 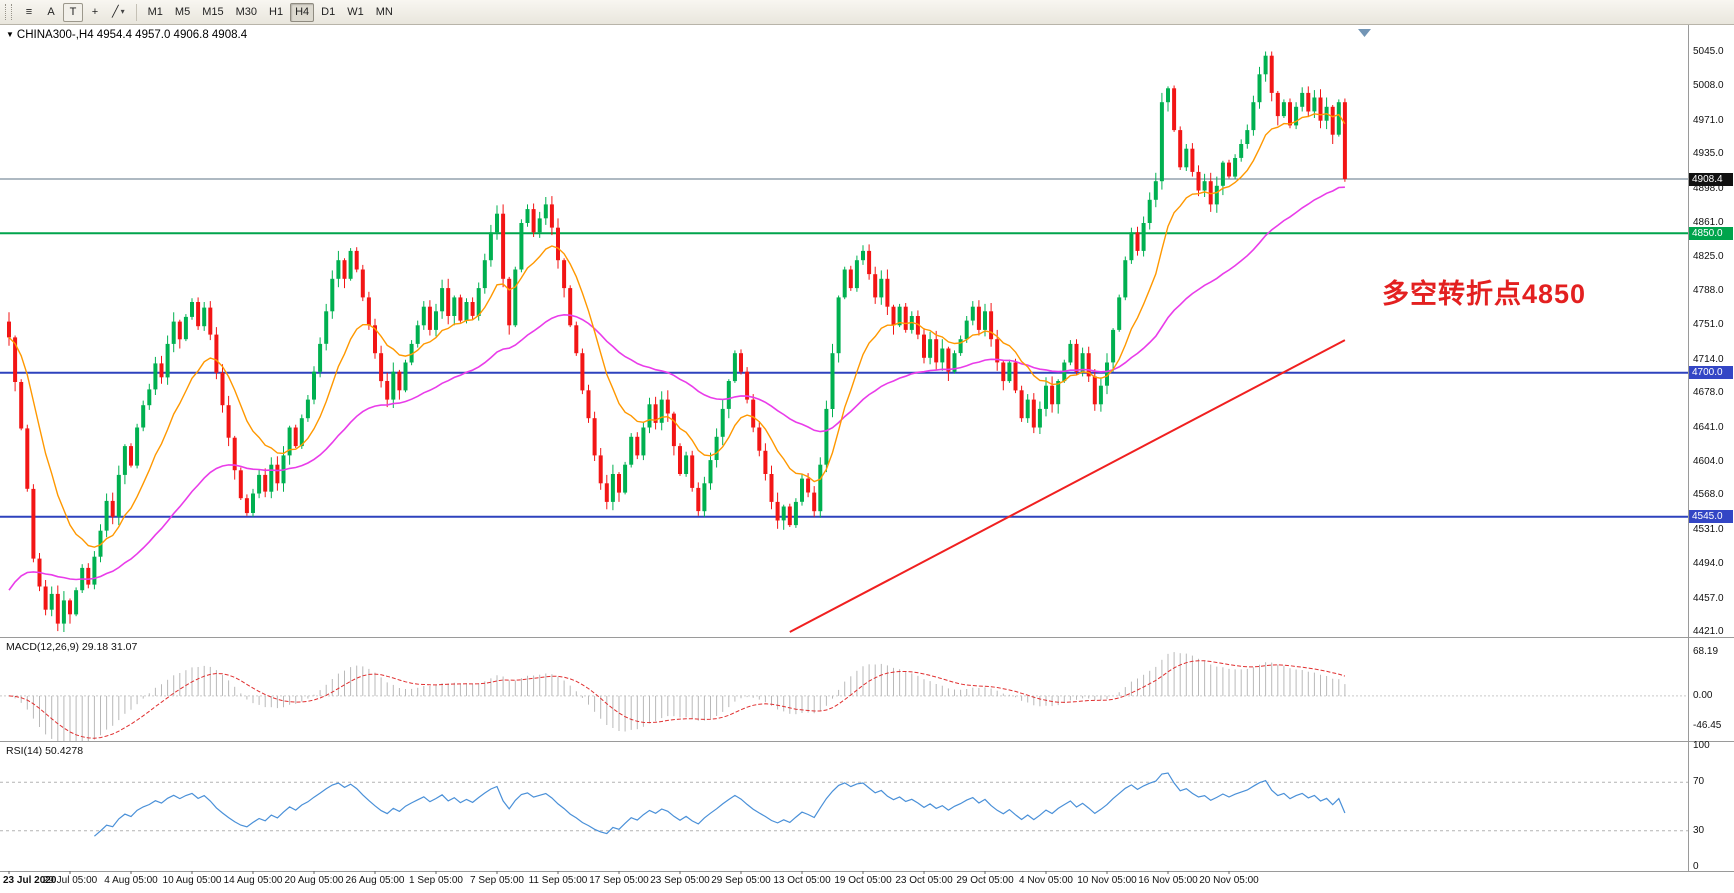 What do you see at coordinates (1484, 294) in the screenshot?
I see `chart-text-annotation: 多空转折点4850` at bounding box center [1484, 294].